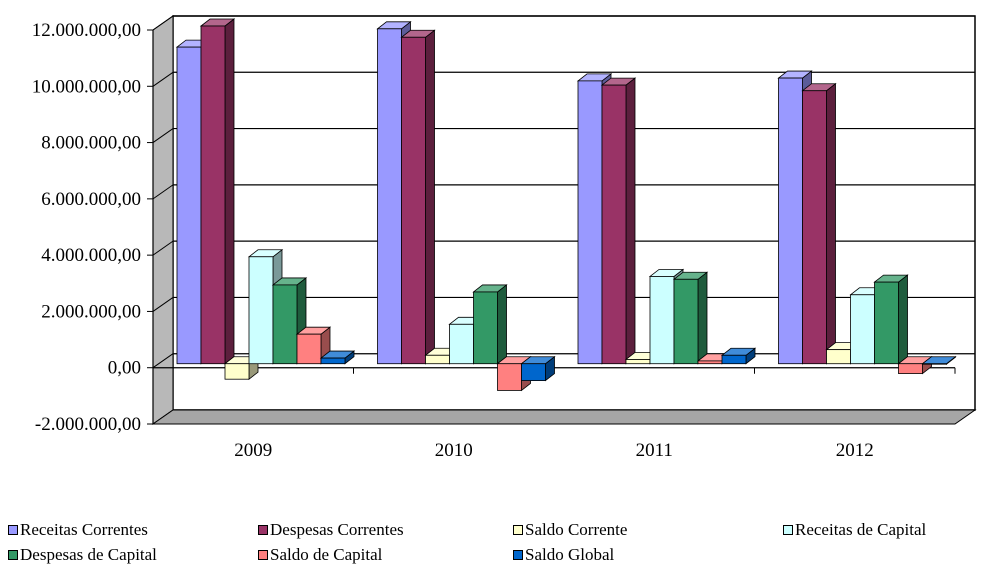 This screenshot has width=981, height=579. Describe the element at coordinates (84, 529) in the screenshot. I see `legend-label: Receitas Correntes` at that location.